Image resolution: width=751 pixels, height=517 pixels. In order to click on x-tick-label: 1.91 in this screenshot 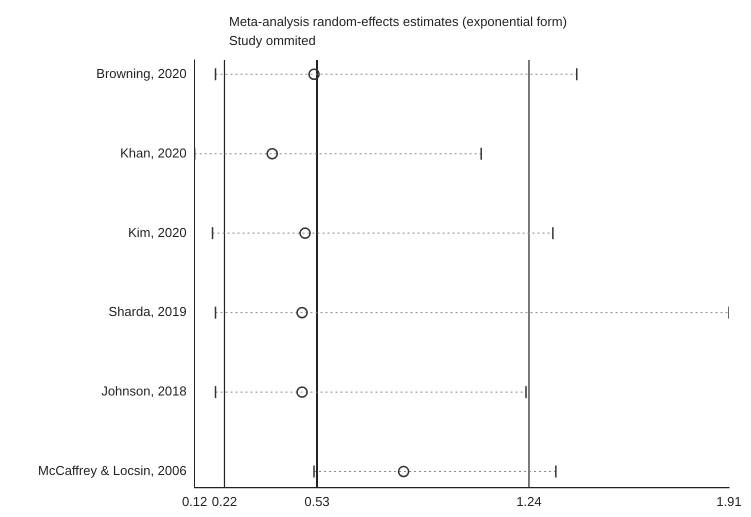, I will do `click(729, 501)`.